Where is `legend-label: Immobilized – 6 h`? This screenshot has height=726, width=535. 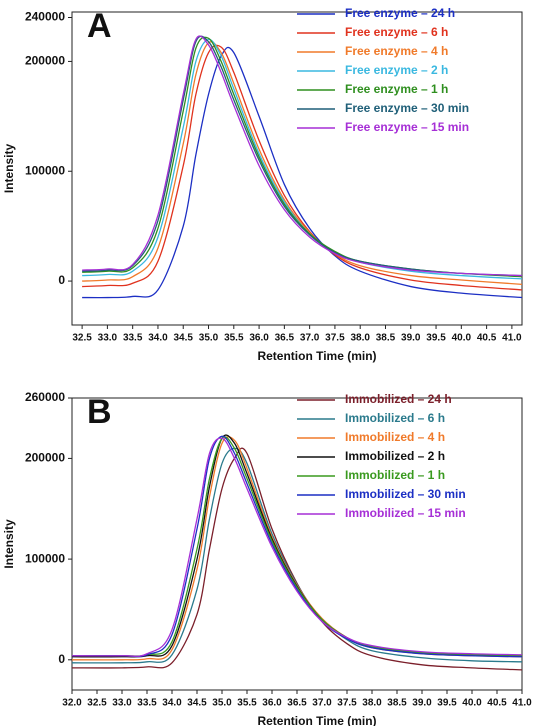 legend-label: Immobilized – 6 h is located at coordinates (395, 418).